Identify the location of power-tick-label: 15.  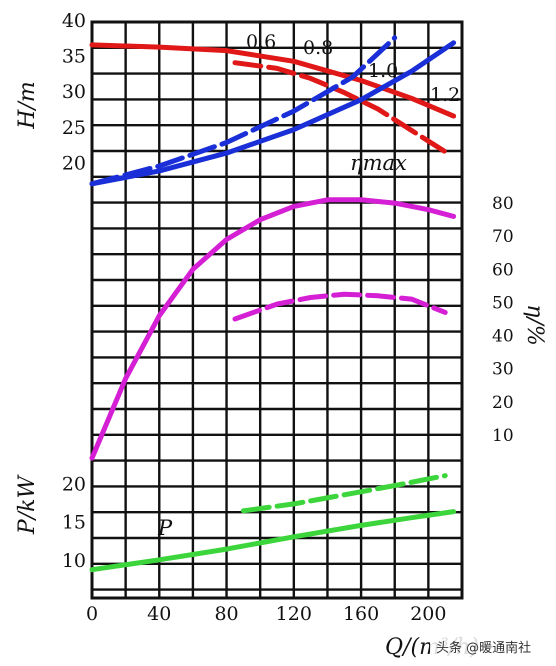
(74, 523).